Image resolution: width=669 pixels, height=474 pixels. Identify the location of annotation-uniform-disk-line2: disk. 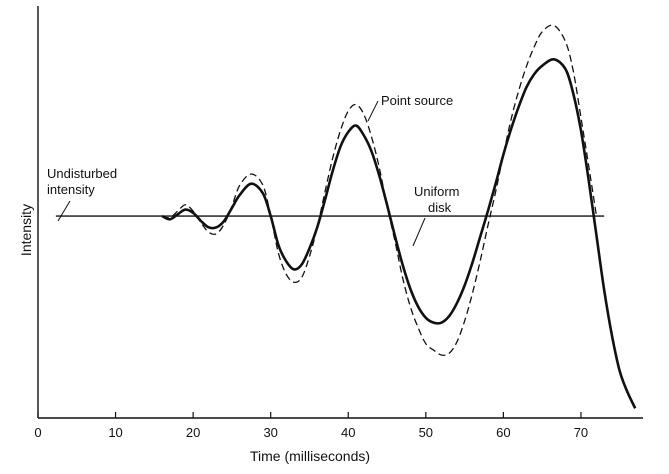
(440, 207).